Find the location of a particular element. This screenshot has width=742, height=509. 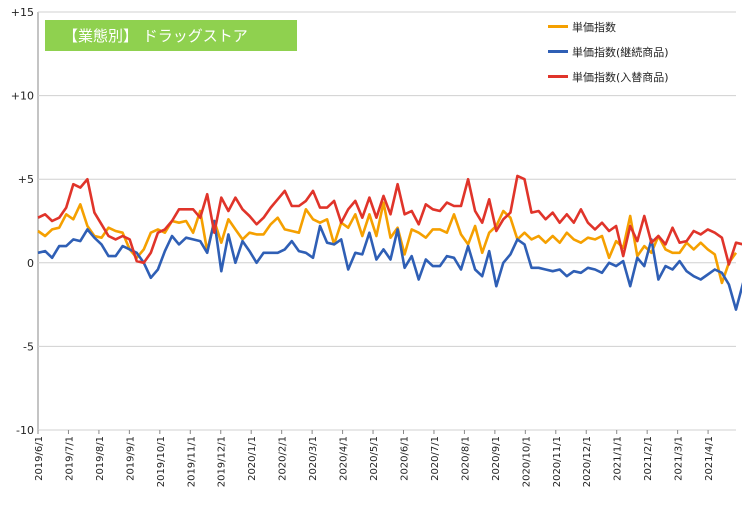

x-tick-label: 2019/7/1 is located at coordinates (69, 458).